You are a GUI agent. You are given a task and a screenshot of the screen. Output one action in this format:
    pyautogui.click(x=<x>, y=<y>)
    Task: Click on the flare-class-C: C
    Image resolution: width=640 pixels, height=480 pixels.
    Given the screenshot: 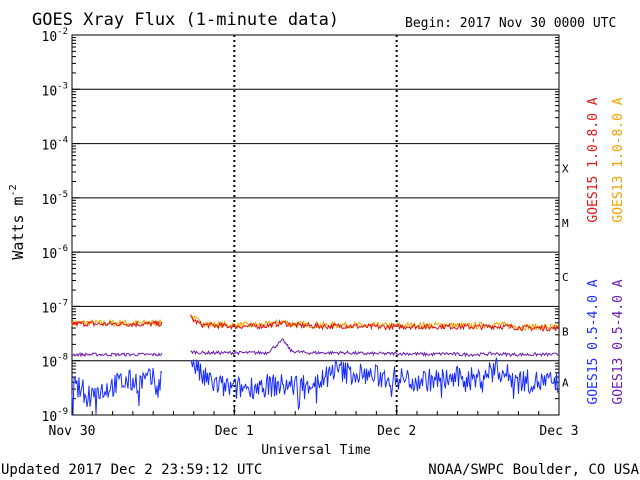 What is the action you would take?
    pyautogui.click(x=565, y=277)
    